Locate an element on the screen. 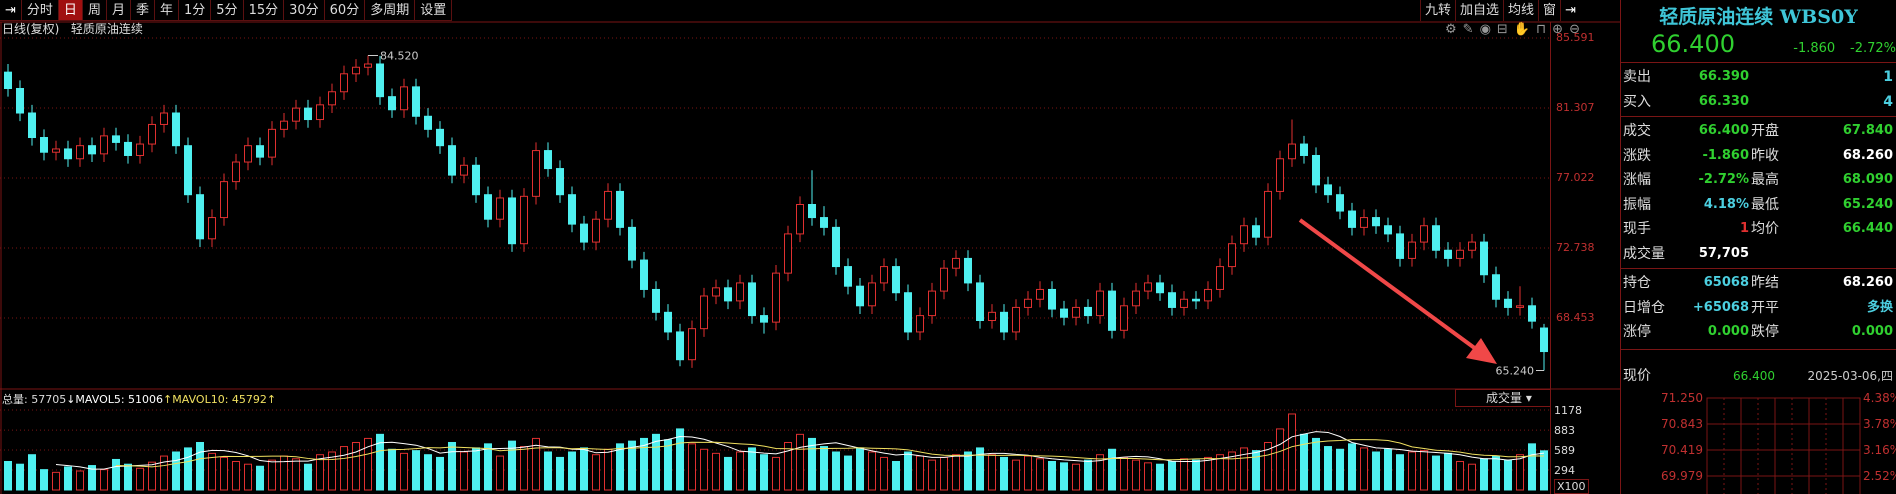  period-tab: 年 is located at coordinates (167, 10).